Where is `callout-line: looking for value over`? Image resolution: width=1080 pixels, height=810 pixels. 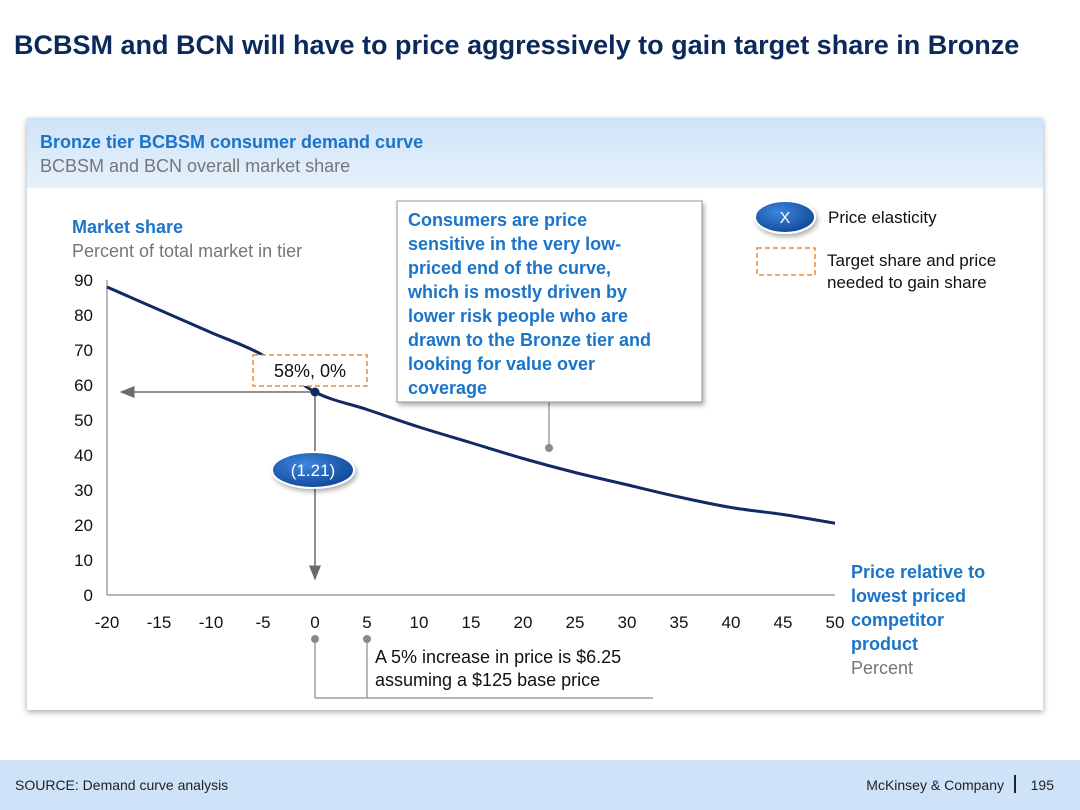 callout-line: looking for value over is located at coordinates (501, 364).